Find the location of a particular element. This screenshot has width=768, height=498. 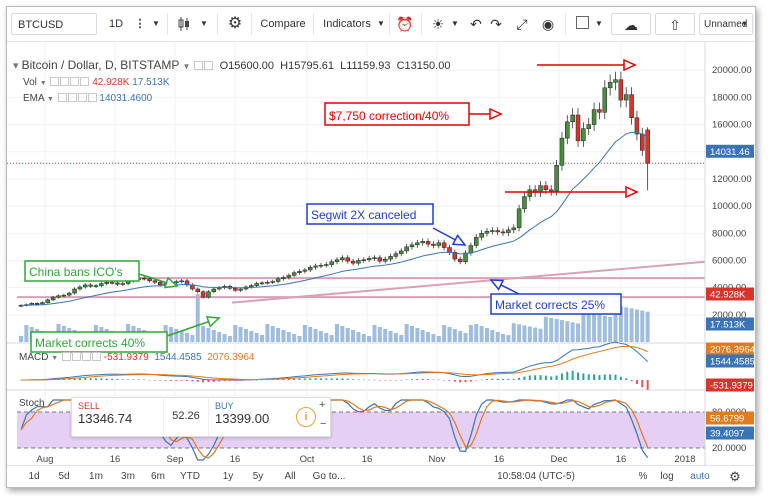

camera-icon: ◉ is located at coordinates (548, 24).